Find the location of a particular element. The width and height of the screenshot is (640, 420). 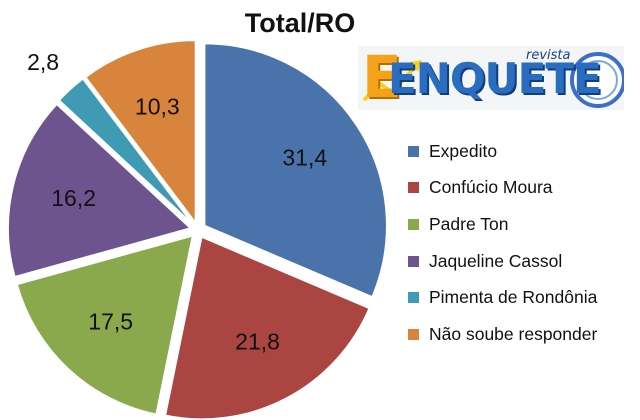

legend-item-expedito: Expedito is located at coordinates (502, 151).